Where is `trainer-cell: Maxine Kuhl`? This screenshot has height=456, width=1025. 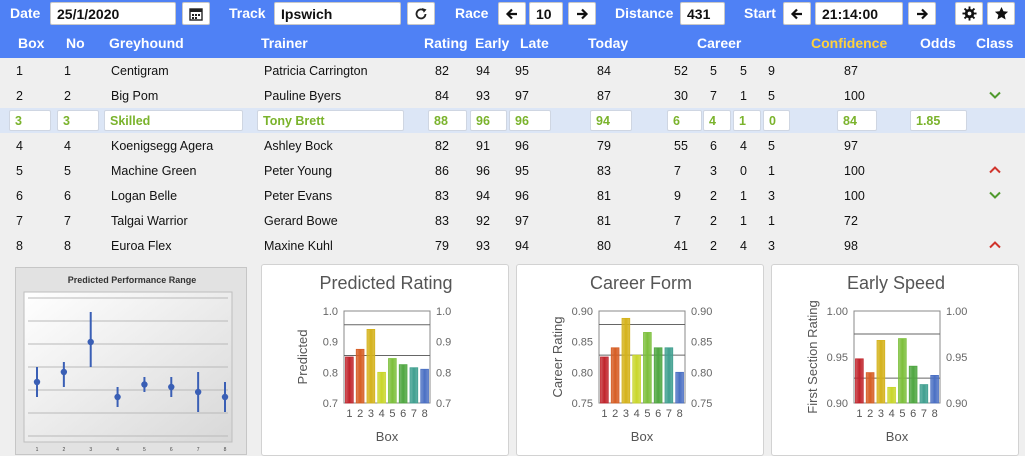 trainer-cell: Maxine Kuhl is located at coordinates (298, 246).